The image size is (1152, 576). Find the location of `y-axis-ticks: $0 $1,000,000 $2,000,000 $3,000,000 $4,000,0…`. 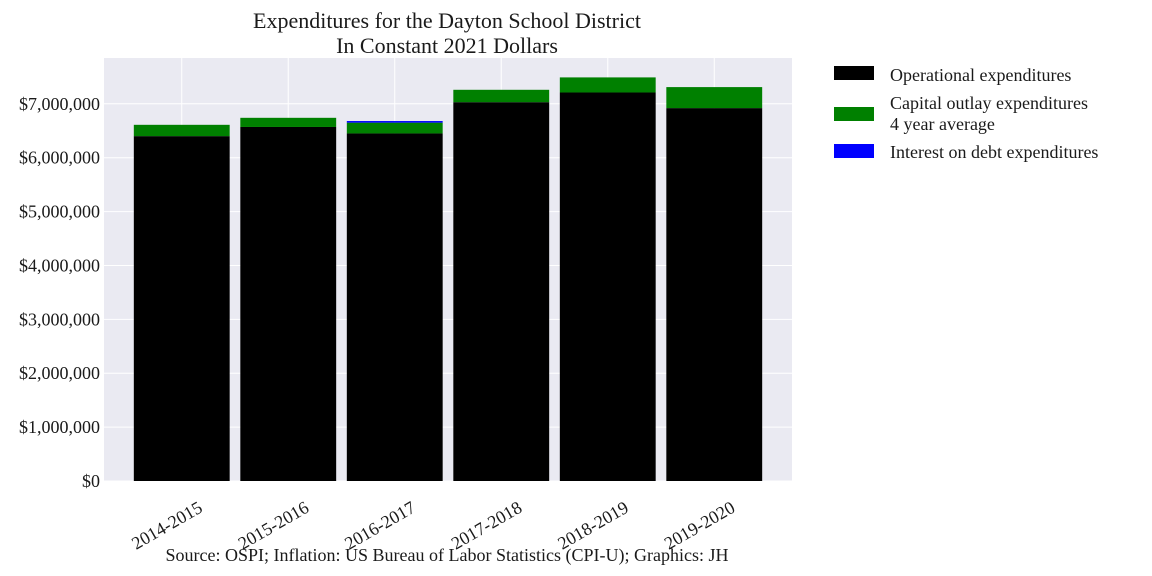

y-axis-ticks: $0 $1,000,000 $2,000,000 $3,000,000 $4,000,0… is located at coordinates (59, 292).